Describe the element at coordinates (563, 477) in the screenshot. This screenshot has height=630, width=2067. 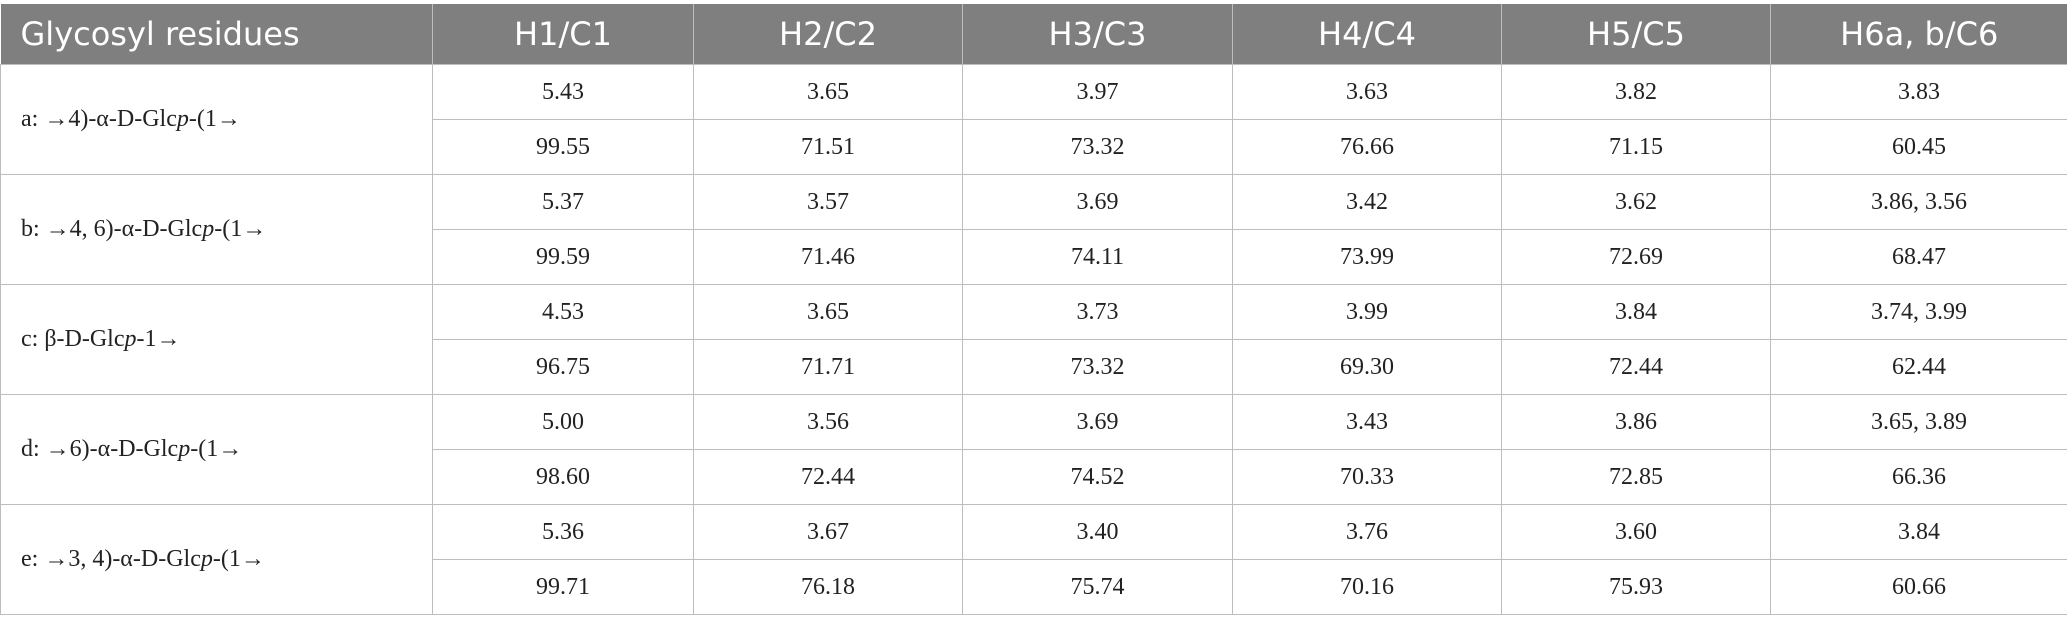
I see `c-shift: 98.60` at that location.